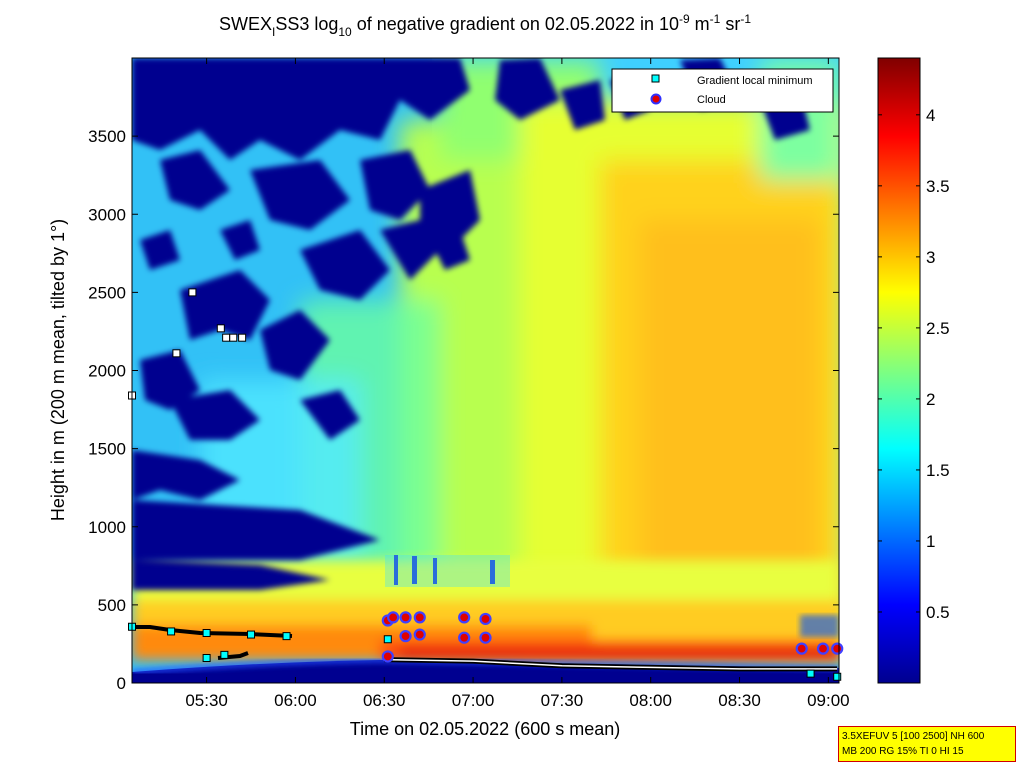 The height and width of the screenshot is (767, 1023). I want to click on legend-label-gradient-min: Gradient local minimum, so click(755, 81).